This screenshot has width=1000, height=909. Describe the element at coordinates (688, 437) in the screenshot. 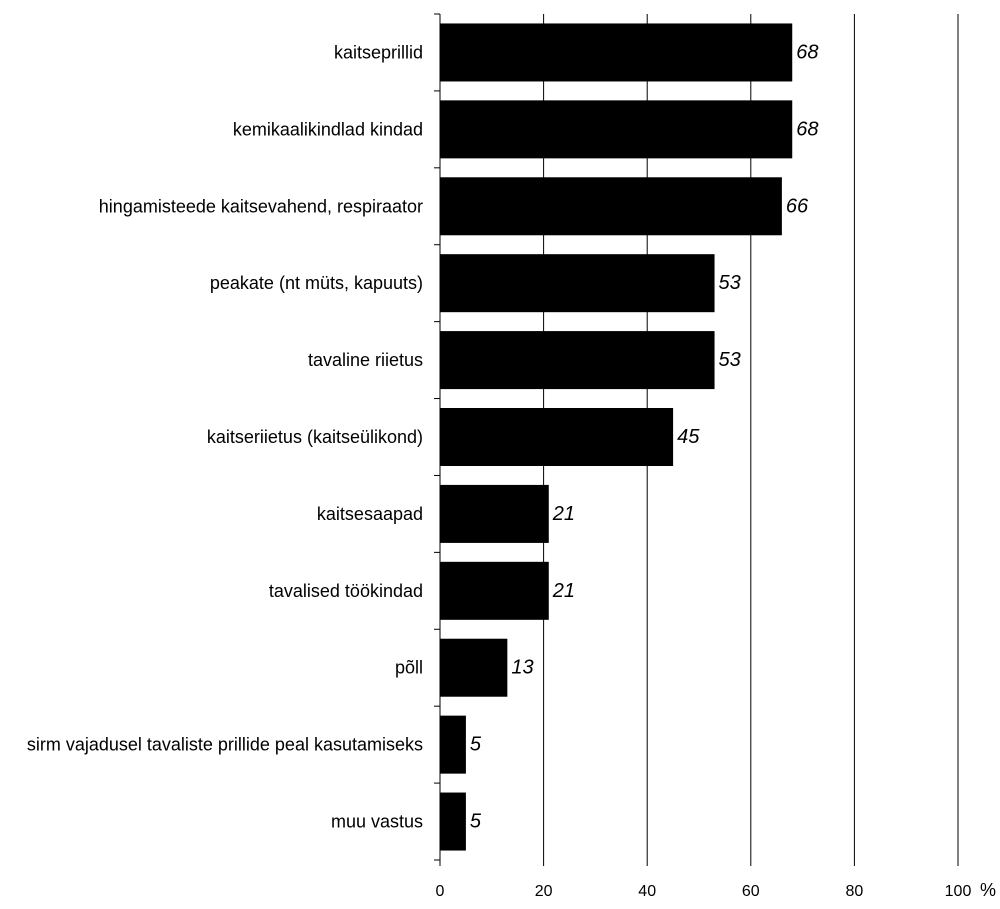

I see `data-label: 45` at that location.